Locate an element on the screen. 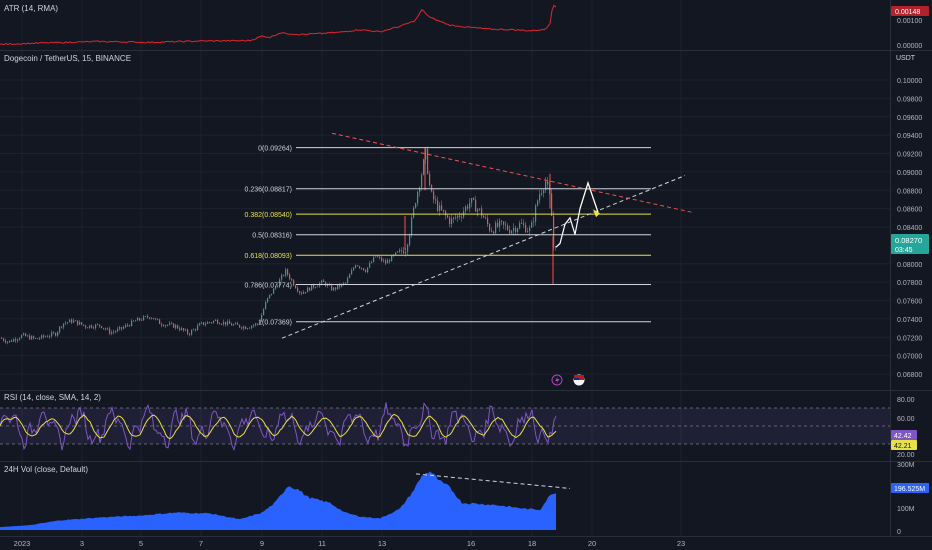  fib-level-label: 1(0.07369) is located at coordinates (275, 323).